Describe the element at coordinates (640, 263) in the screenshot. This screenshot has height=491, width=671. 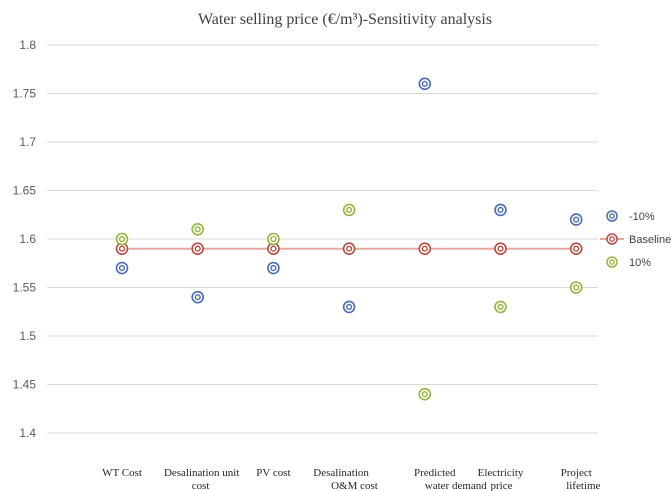
I see `legend-label: 10%` at that location.